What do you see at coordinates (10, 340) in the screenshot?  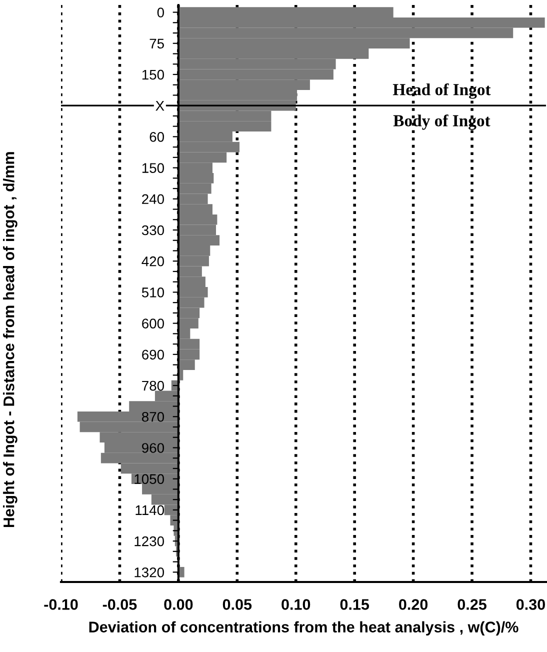 I see `y-axis-title: Height of Ingot - Distance from head of ingot , d/mm` at bounding box center [10, 340].